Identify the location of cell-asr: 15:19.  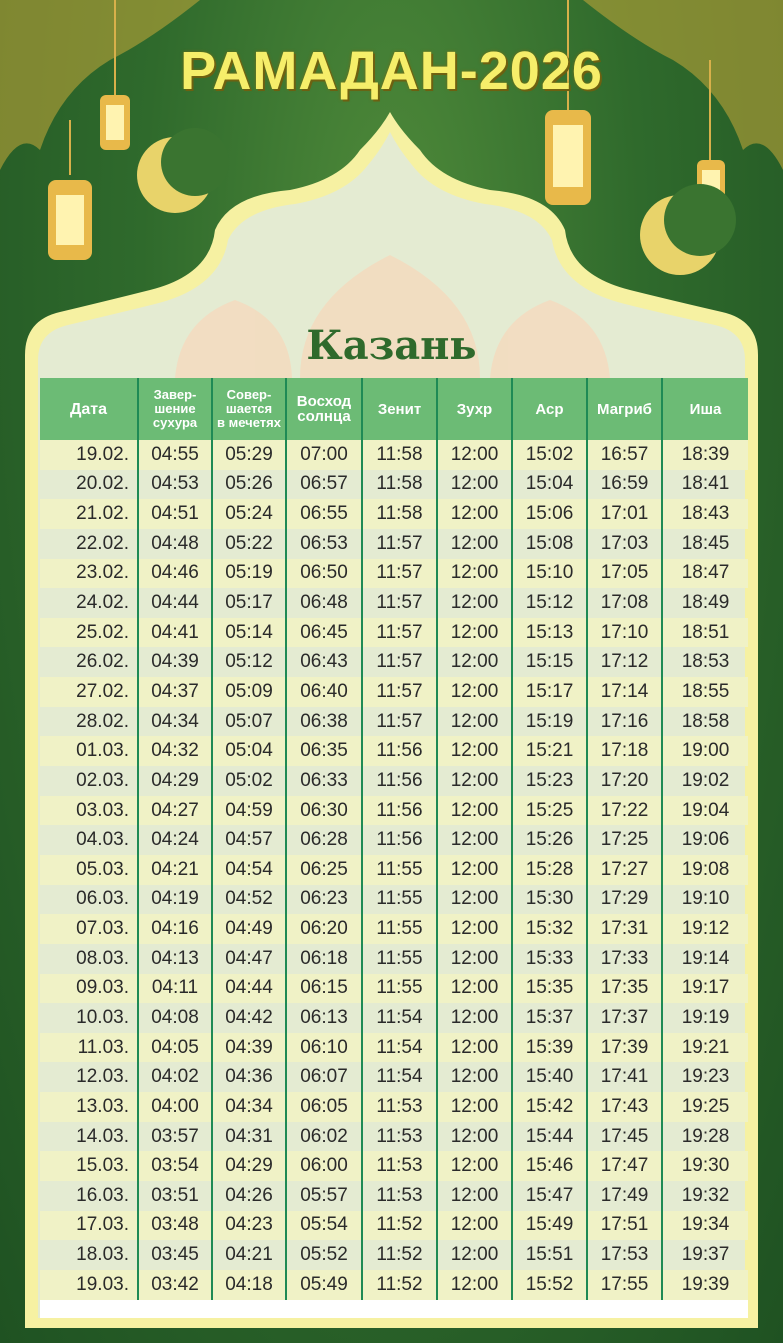
(549, 721).